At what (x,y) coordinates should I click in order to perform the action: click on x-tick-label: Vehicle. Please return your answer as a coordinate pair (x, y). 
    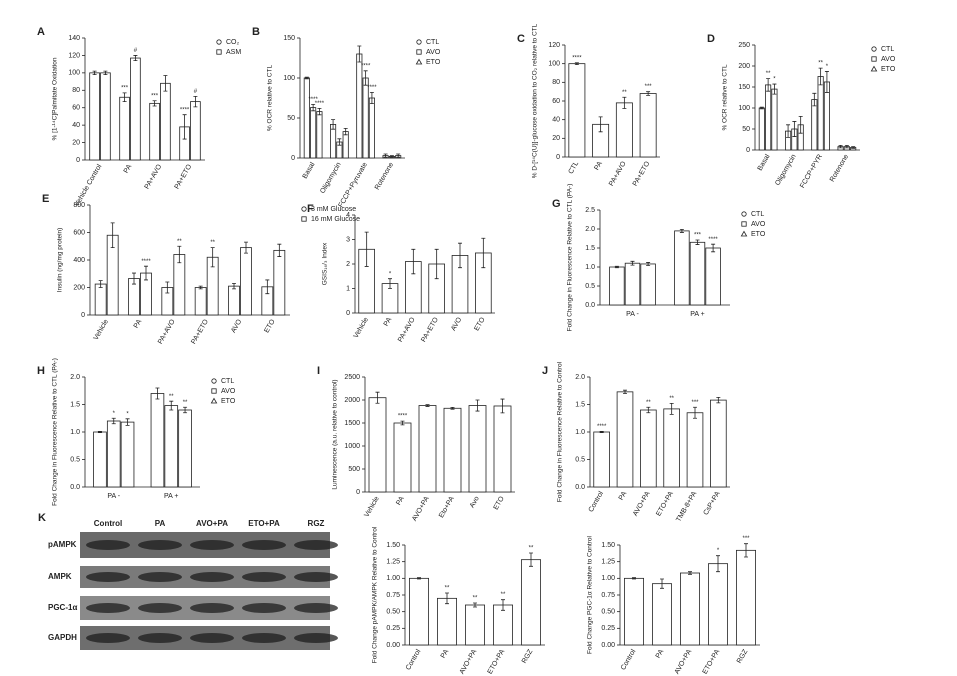
    Looking at the image, I should click on (361, 327).